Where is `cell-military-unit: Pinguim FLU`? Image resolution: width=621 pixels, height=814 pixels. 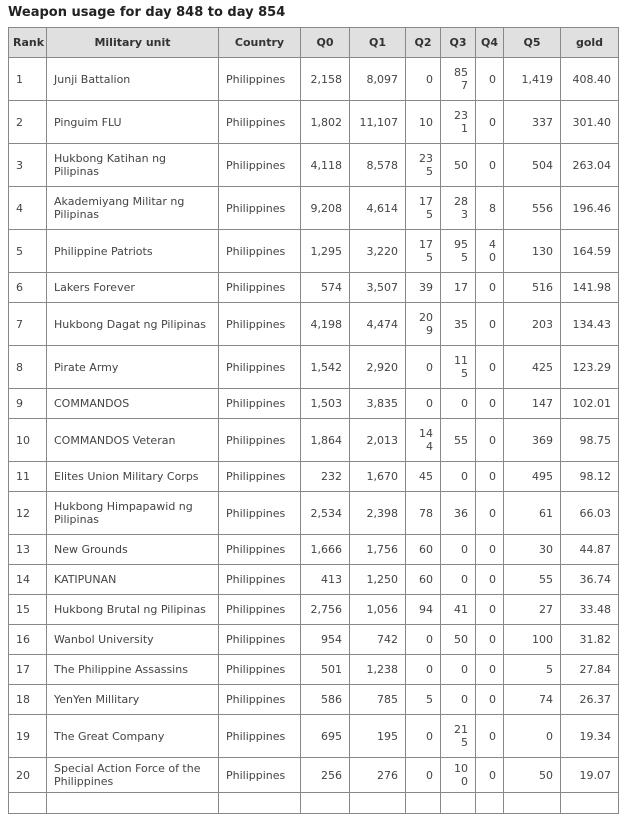 cell-military-unit: Pinguim FLU is located at coordinates (132, 122).